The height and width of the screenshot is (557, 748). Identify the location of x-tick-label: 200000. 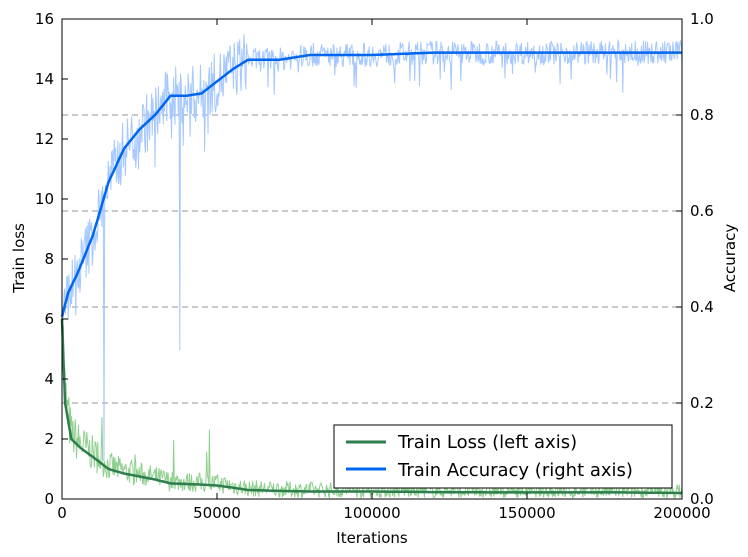
(681, 513).